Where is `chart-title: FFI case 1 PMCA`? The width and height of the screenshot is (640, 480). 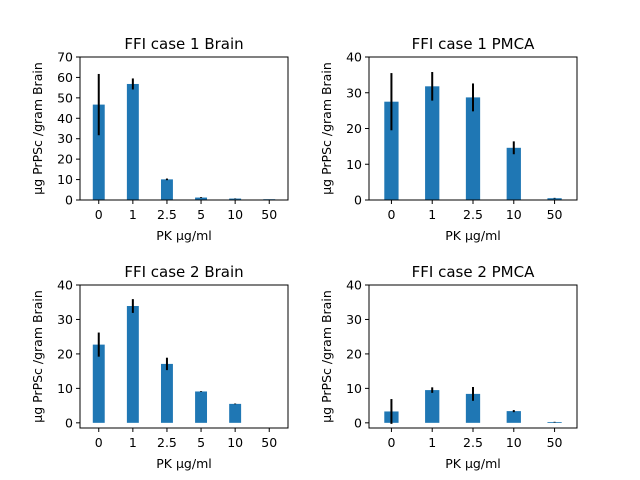 chart-title: FFI case 1 PMCA is located at coordinates (473, 44).